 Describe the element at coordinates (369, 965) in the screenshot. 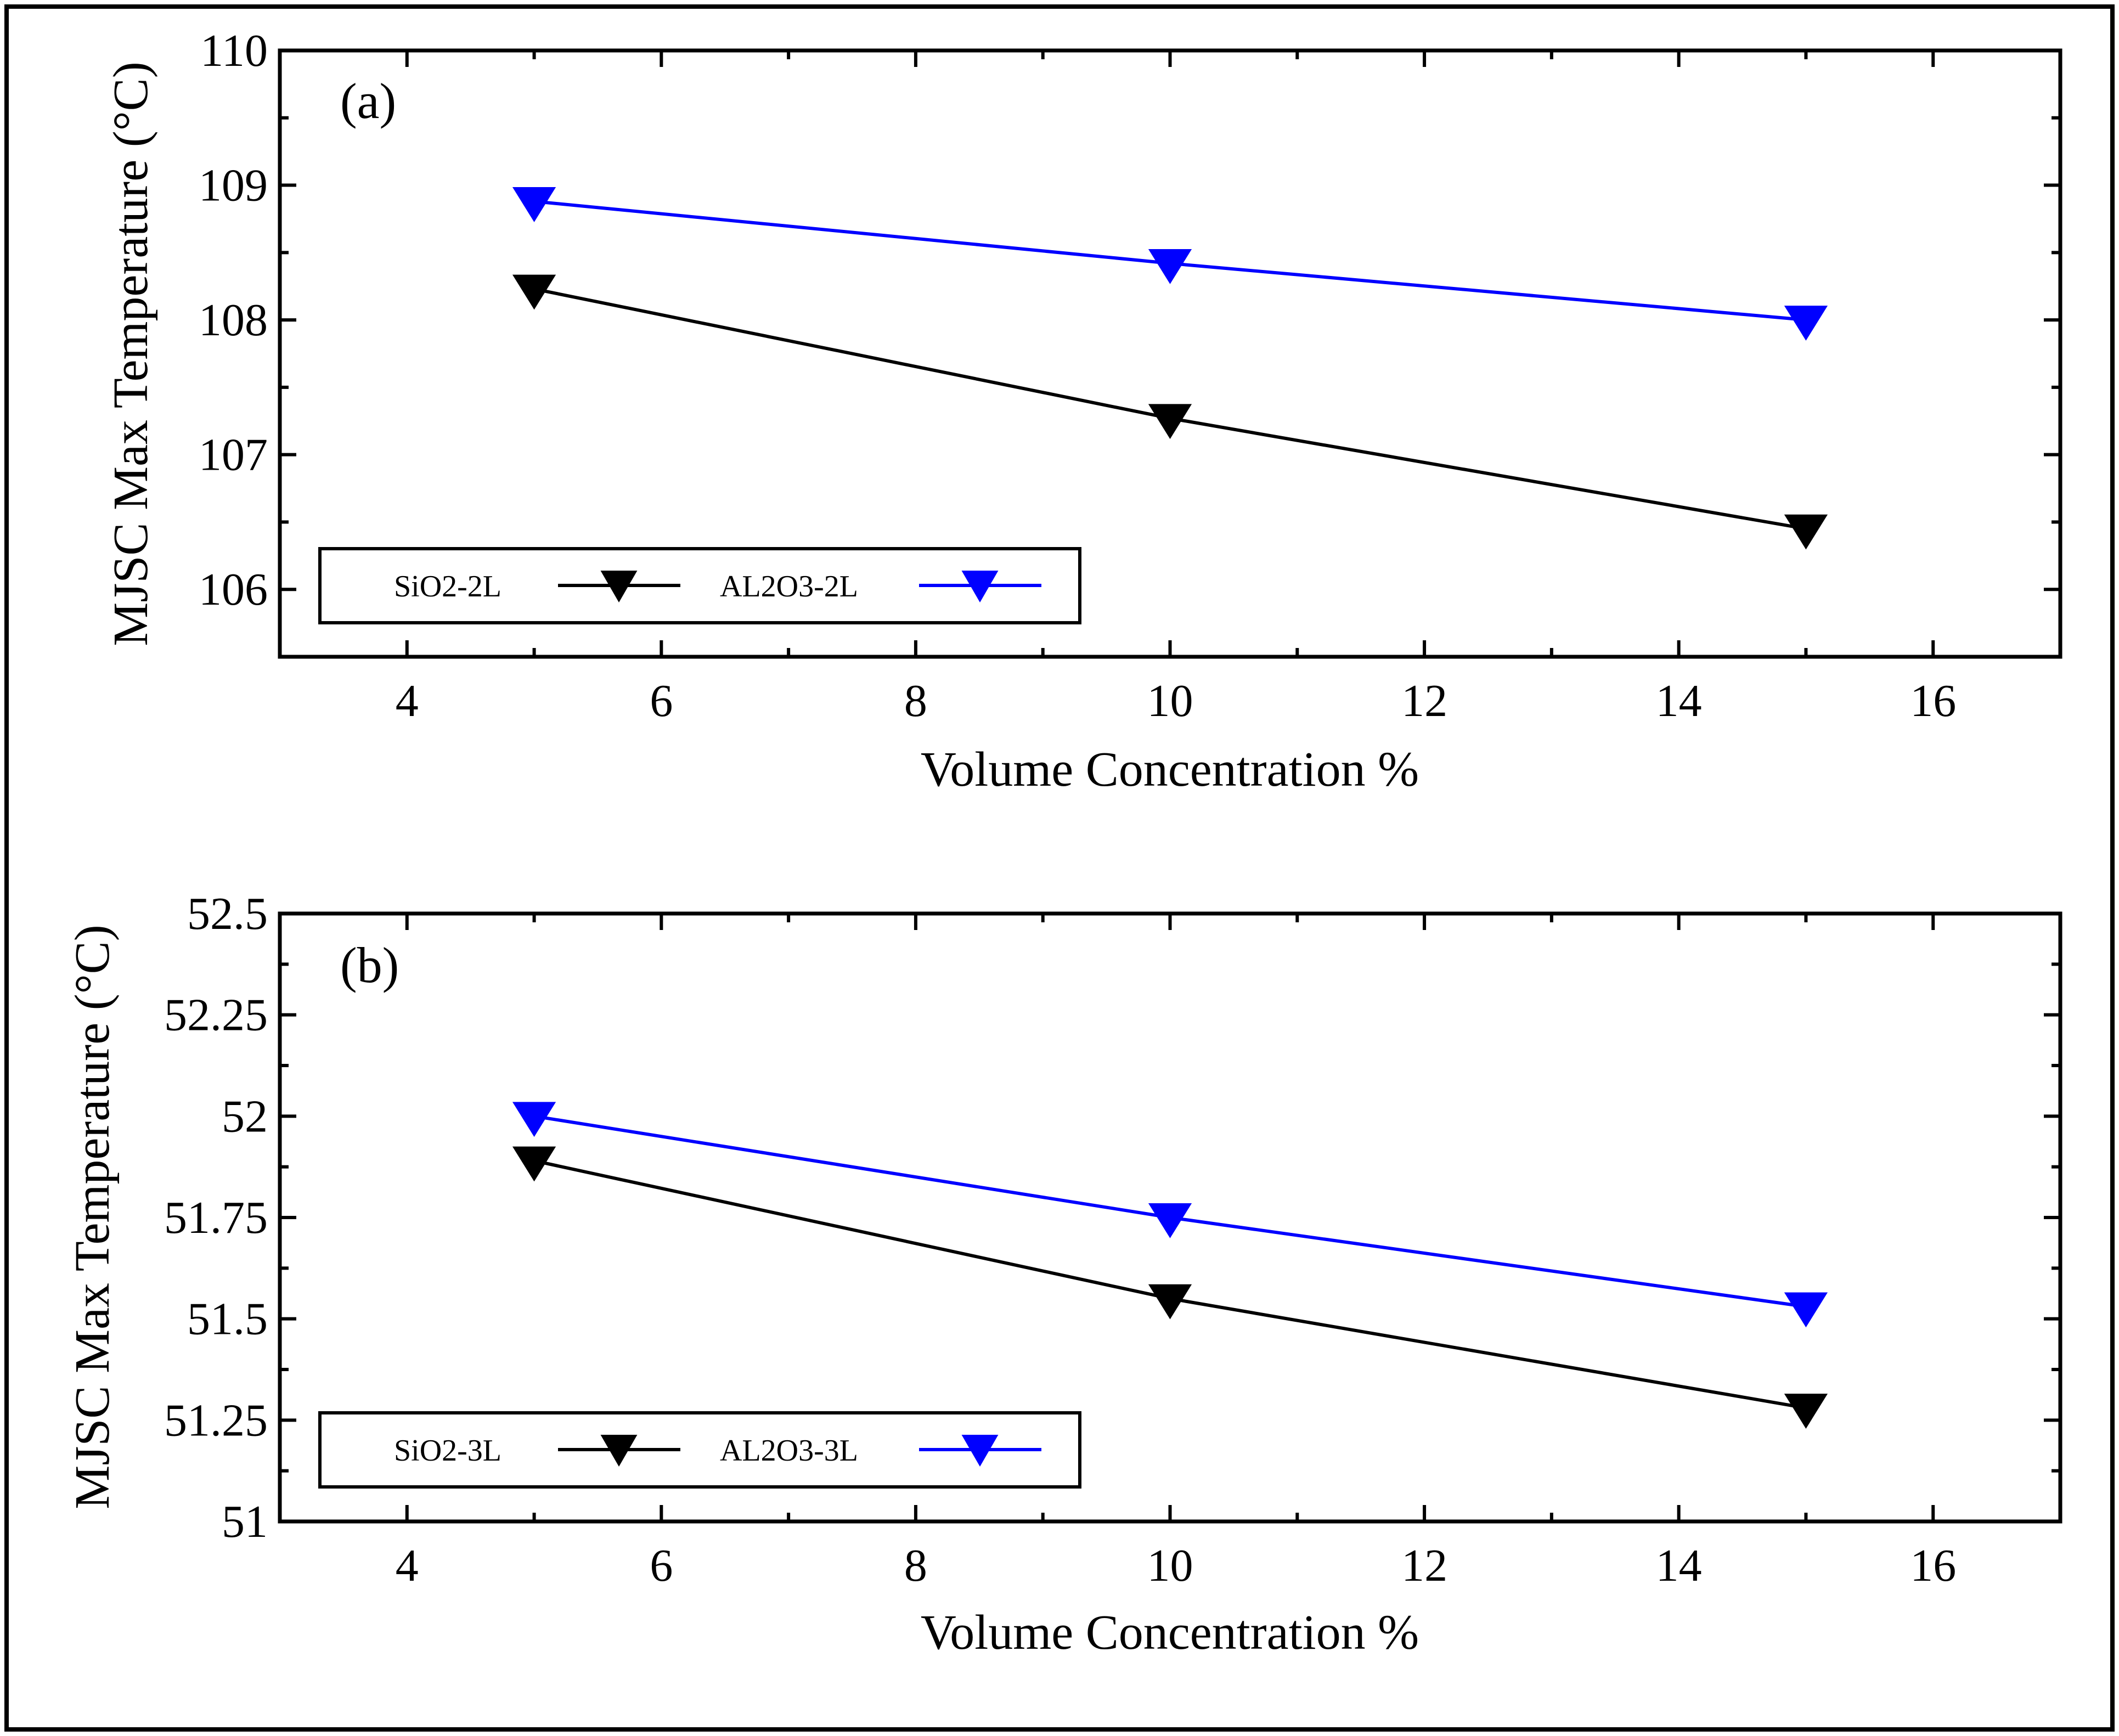

I see `panel-label-b: (b)` at that location.